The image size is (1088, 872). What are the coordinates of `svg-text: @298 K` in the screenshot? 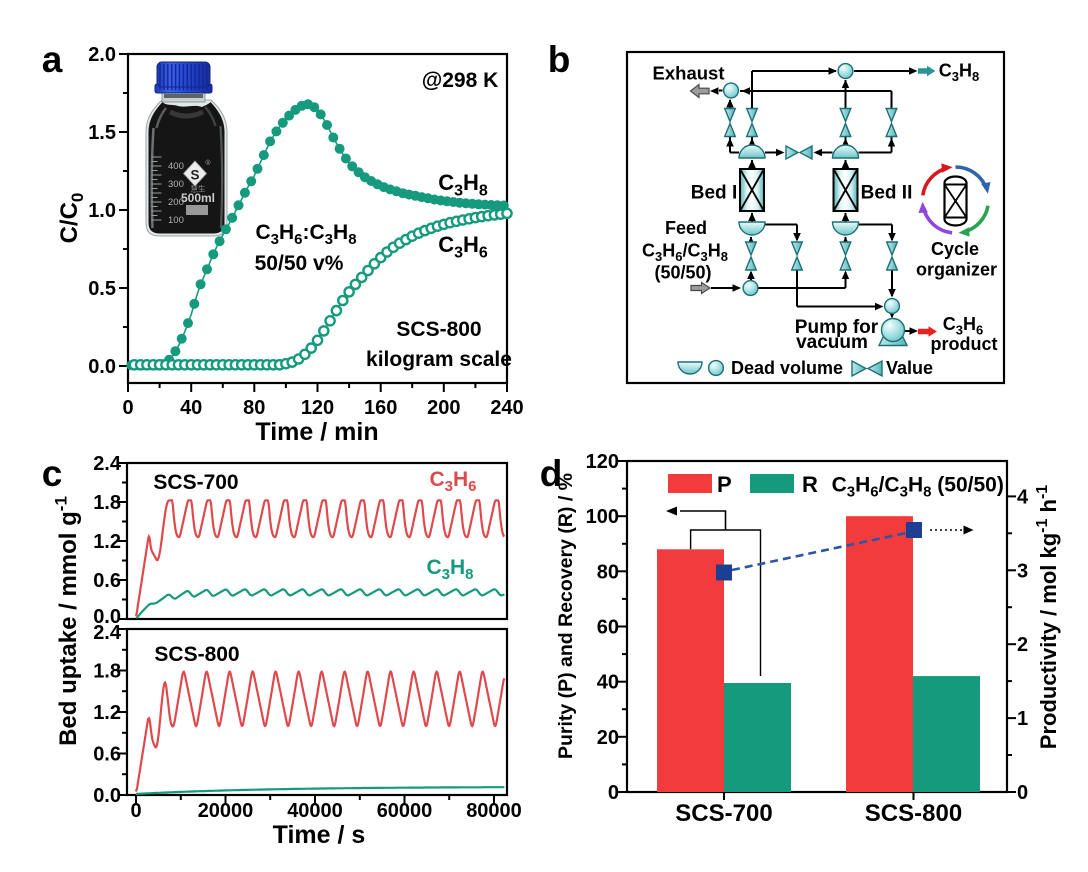 It's located at (460, 80).